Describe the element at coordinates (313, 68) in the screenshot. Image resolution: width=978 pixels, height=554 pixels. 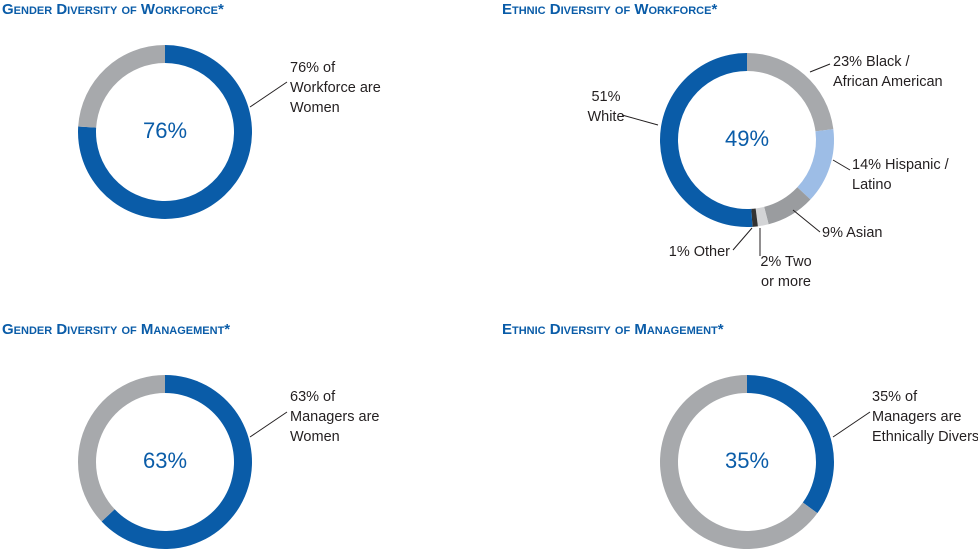
I see `slice-label: 76% of` at that location.